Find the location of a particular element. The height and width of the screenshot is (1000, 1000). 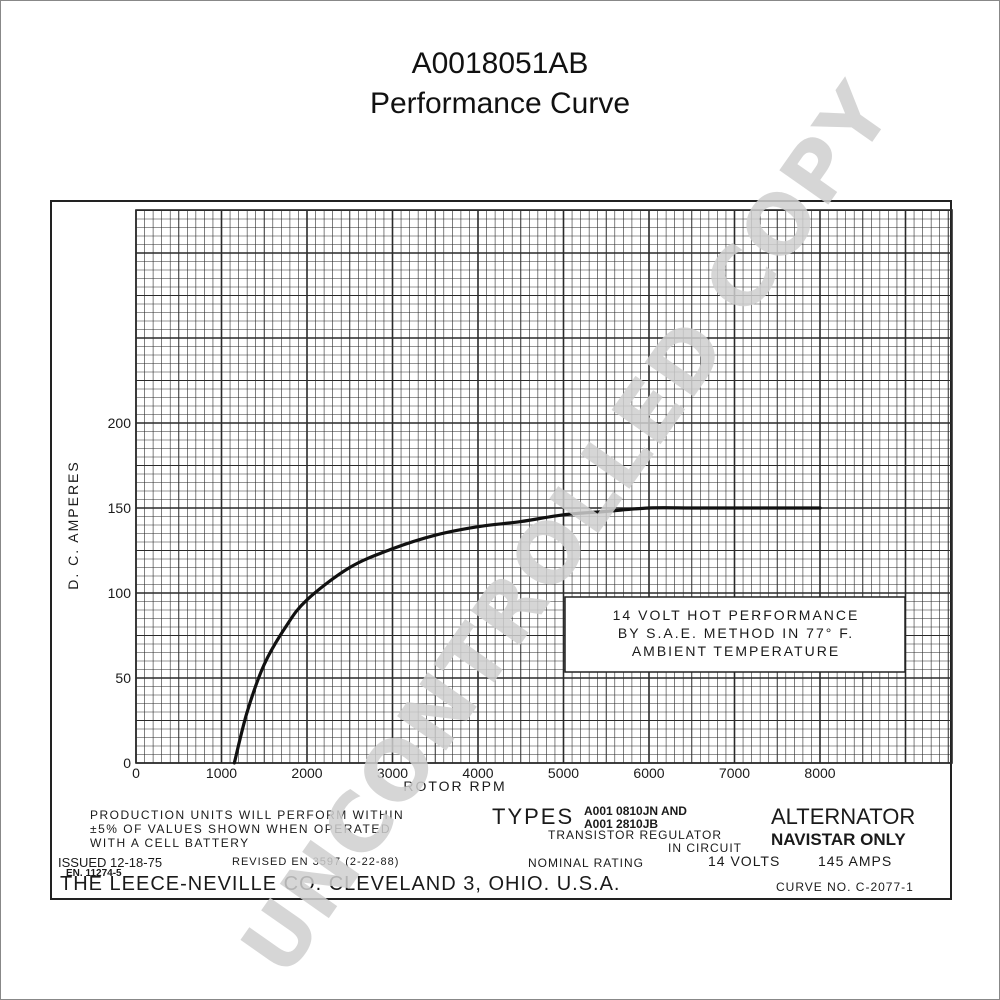

x-axis-label: ROTOR RPM is located at coordinates (454, 786).